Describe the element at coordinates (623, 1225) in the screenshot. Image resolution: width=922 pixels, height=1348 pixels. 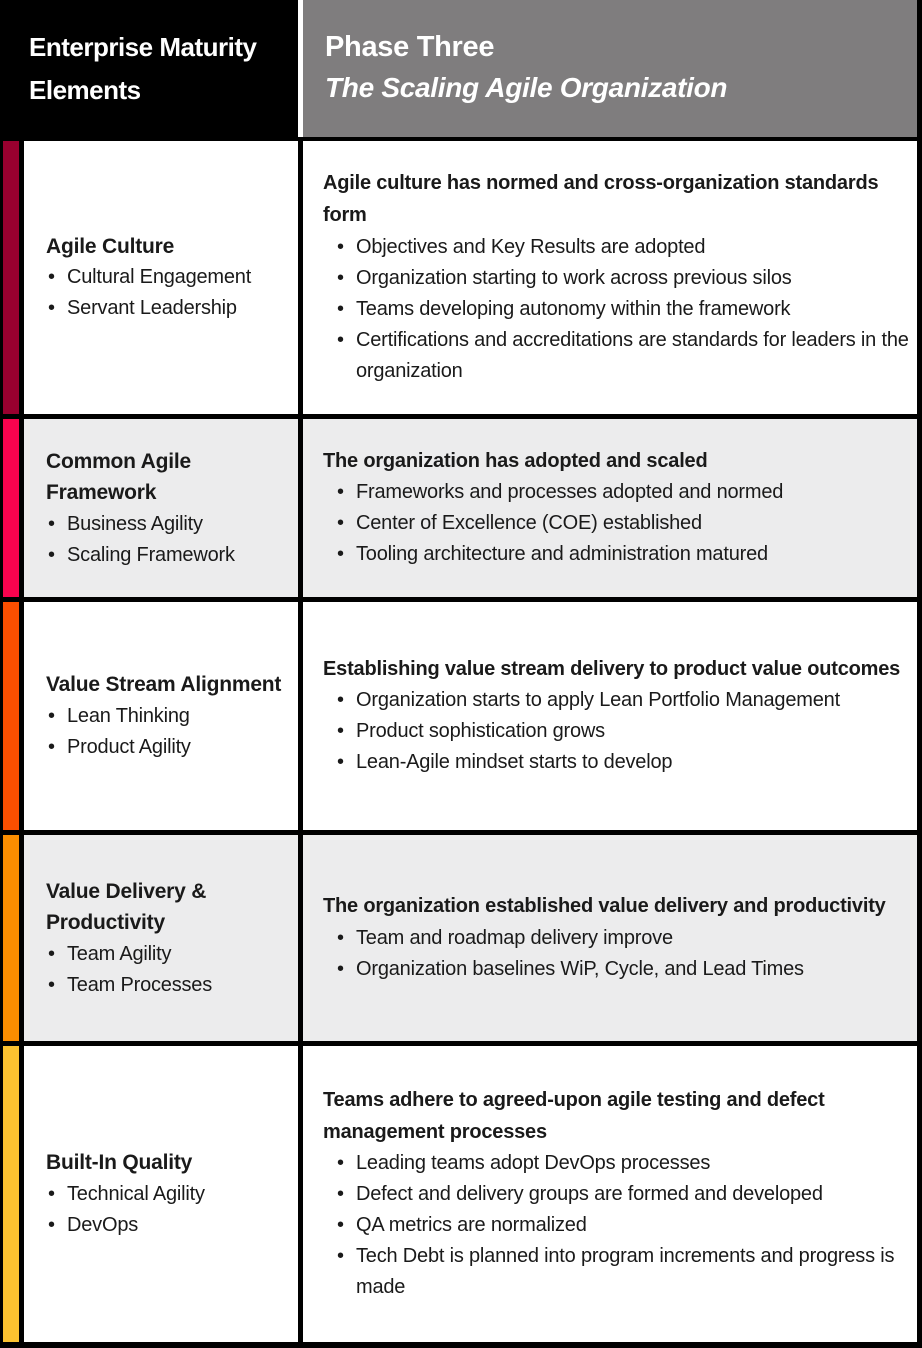
I see `list-item: • QA metrics are normalized` at that location.